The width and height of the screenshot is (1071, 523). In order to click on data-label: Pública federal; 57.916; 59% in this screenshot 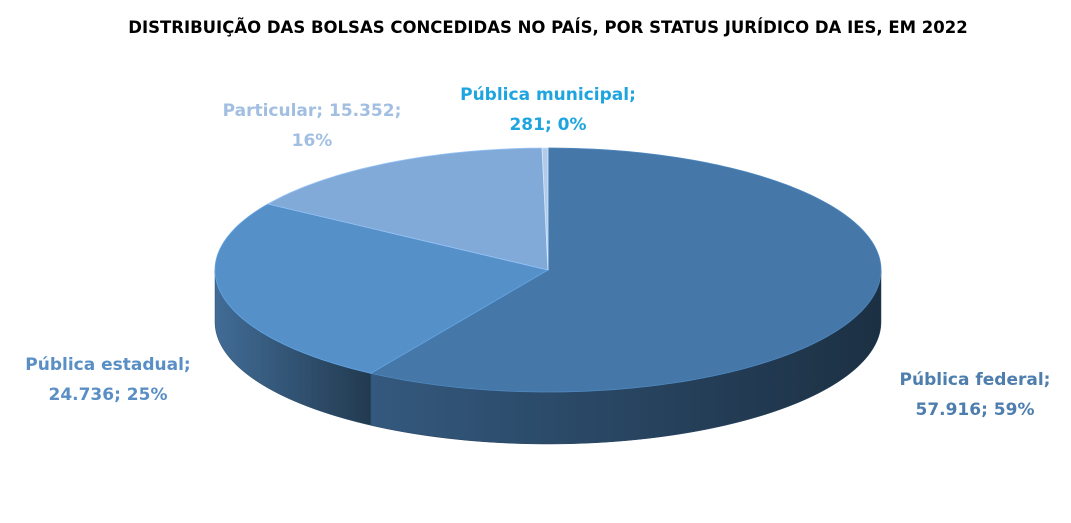, I will do `click(975, 395)`.